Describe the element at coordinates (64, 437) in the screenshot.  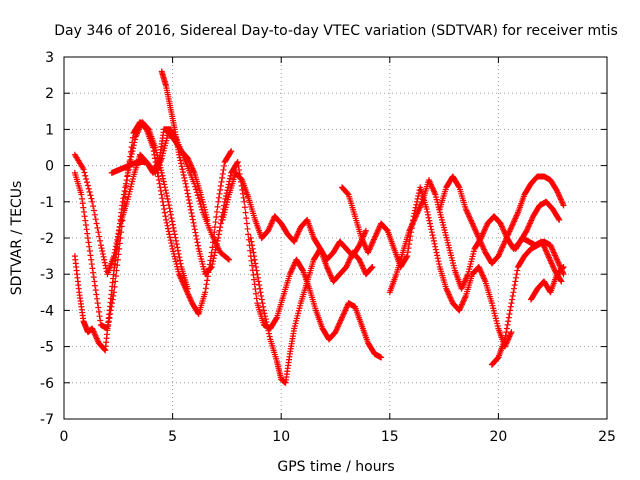
I see `x-tick-label: 0` at that location.